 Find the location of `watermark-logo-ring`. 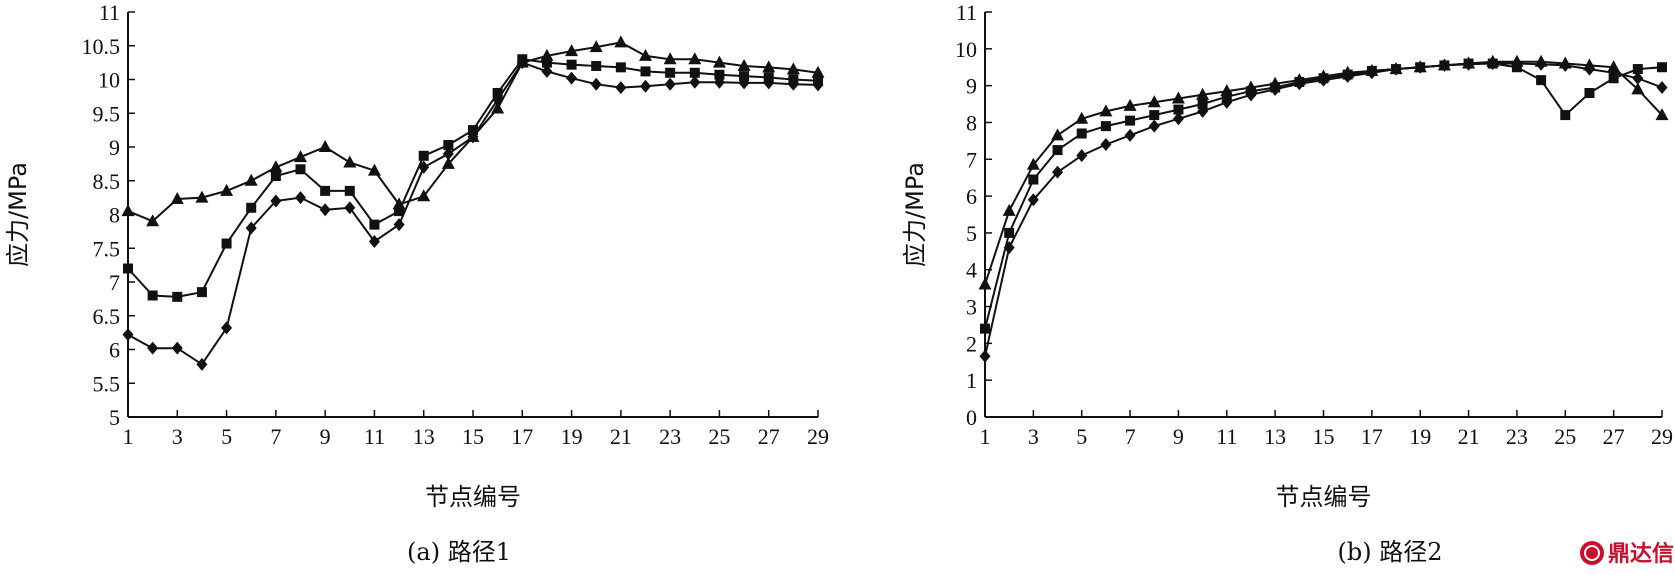

watermark-logo-ring is located at coordinates (1592, 553).